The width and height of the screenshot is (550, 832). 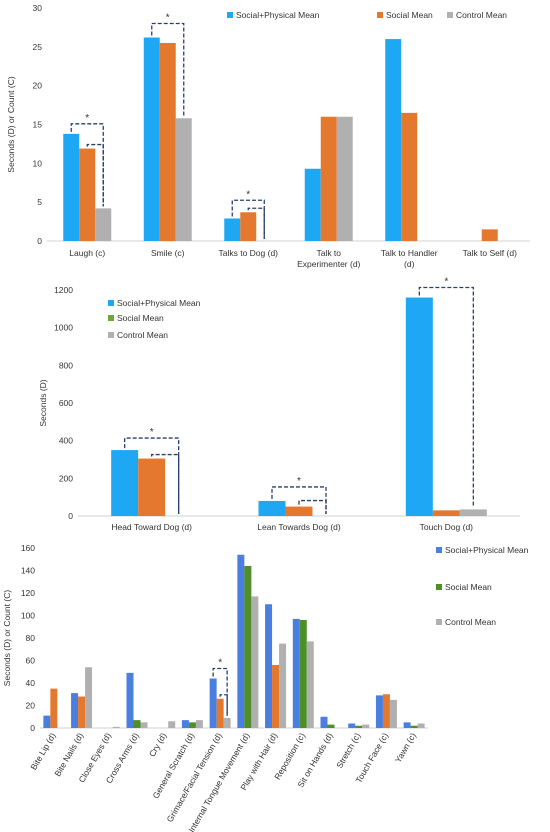 I want to click on y-tick-label: 140, so click(x=28, y=571).